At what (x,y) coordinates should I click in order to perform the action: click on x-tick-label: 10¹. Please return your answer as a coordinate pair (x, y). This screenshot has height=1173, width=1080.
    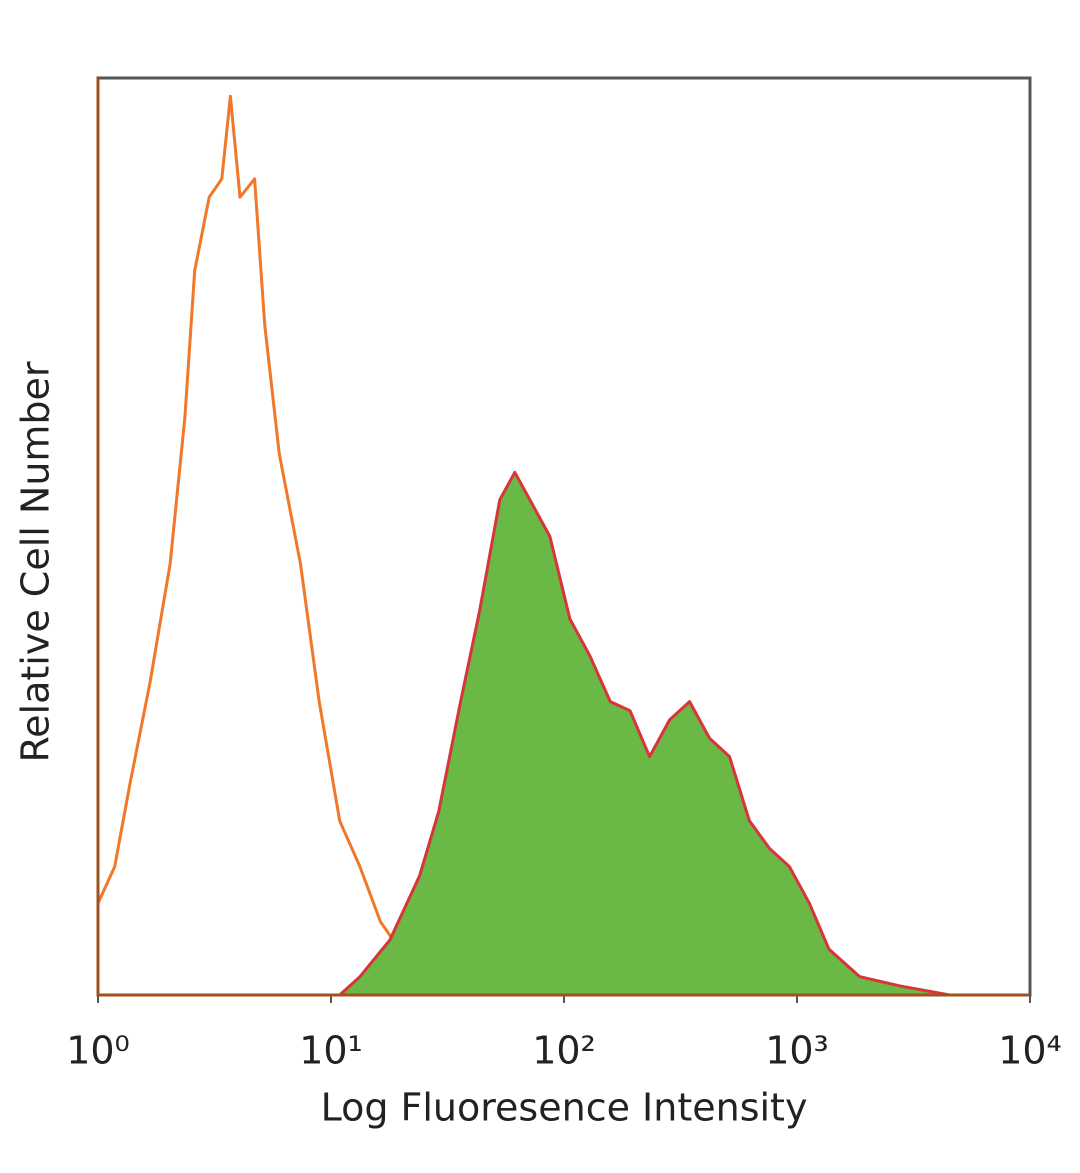
    Looking at the image, I should click on (331, 1051).